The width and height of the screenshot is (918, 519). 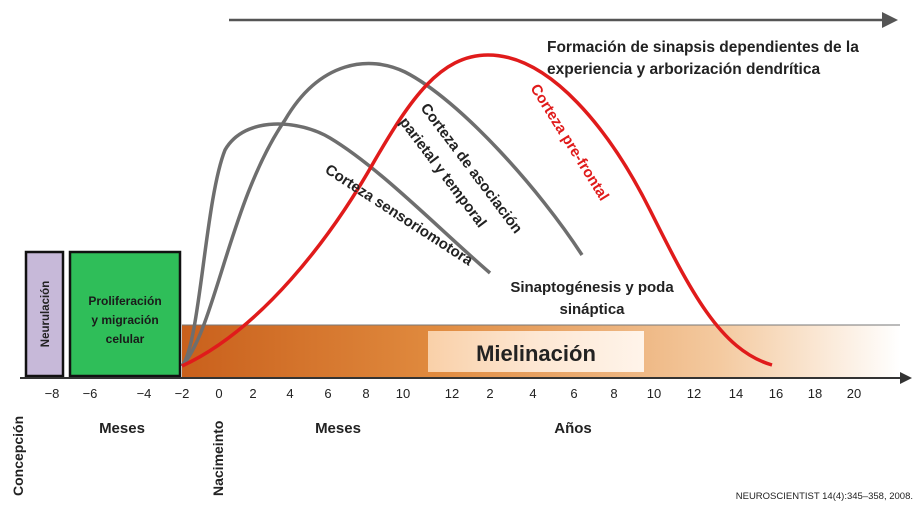 What do you see at coordinates (683, 69) in the screenshot?
I see `experience-title-line2: experiencia y arborización dendrítica` at bounding box center [683, 69].